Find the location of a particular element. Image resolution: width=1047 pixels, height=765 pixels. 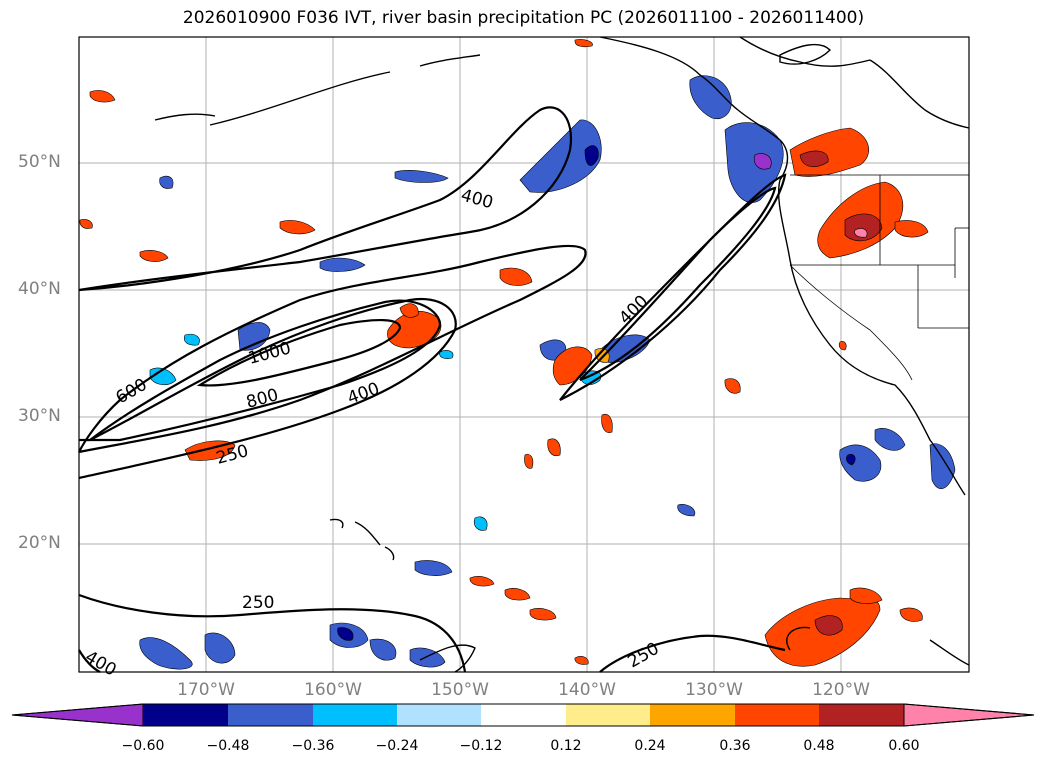

lon-label: 140°W is located at coordinates (587, 690).